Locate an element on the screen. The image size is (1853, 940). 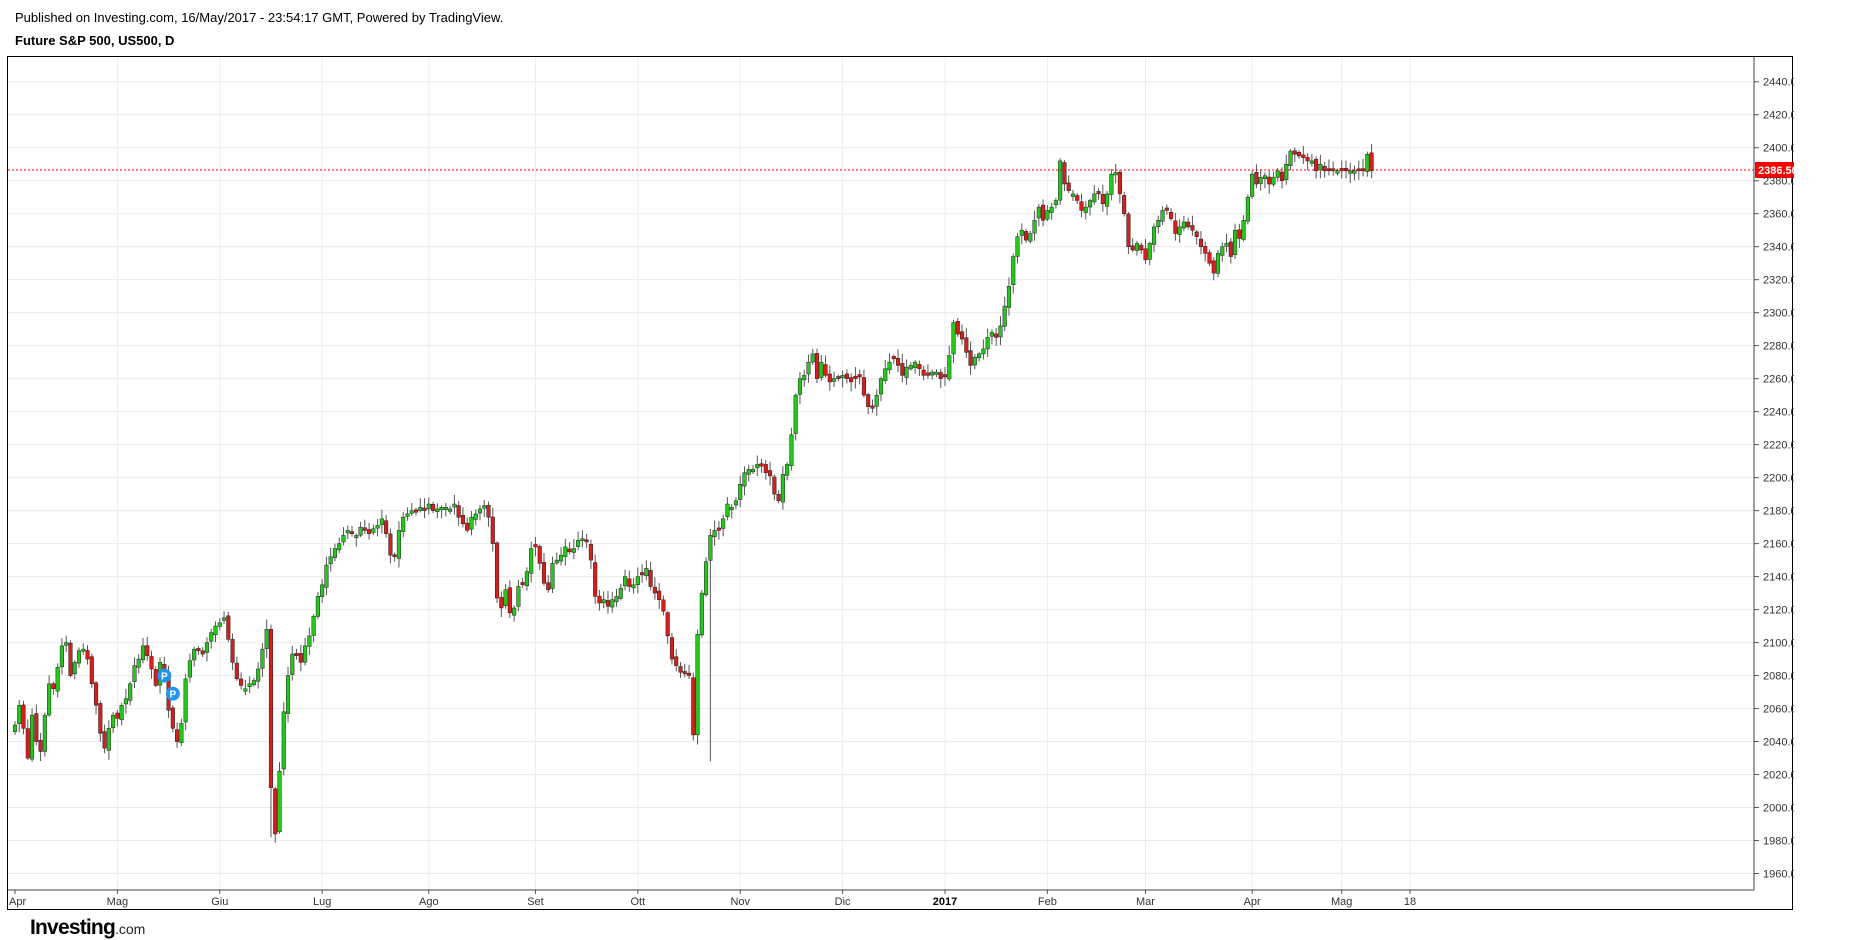
last-price-line: 2386.50 is located at coordinates (901, 169).